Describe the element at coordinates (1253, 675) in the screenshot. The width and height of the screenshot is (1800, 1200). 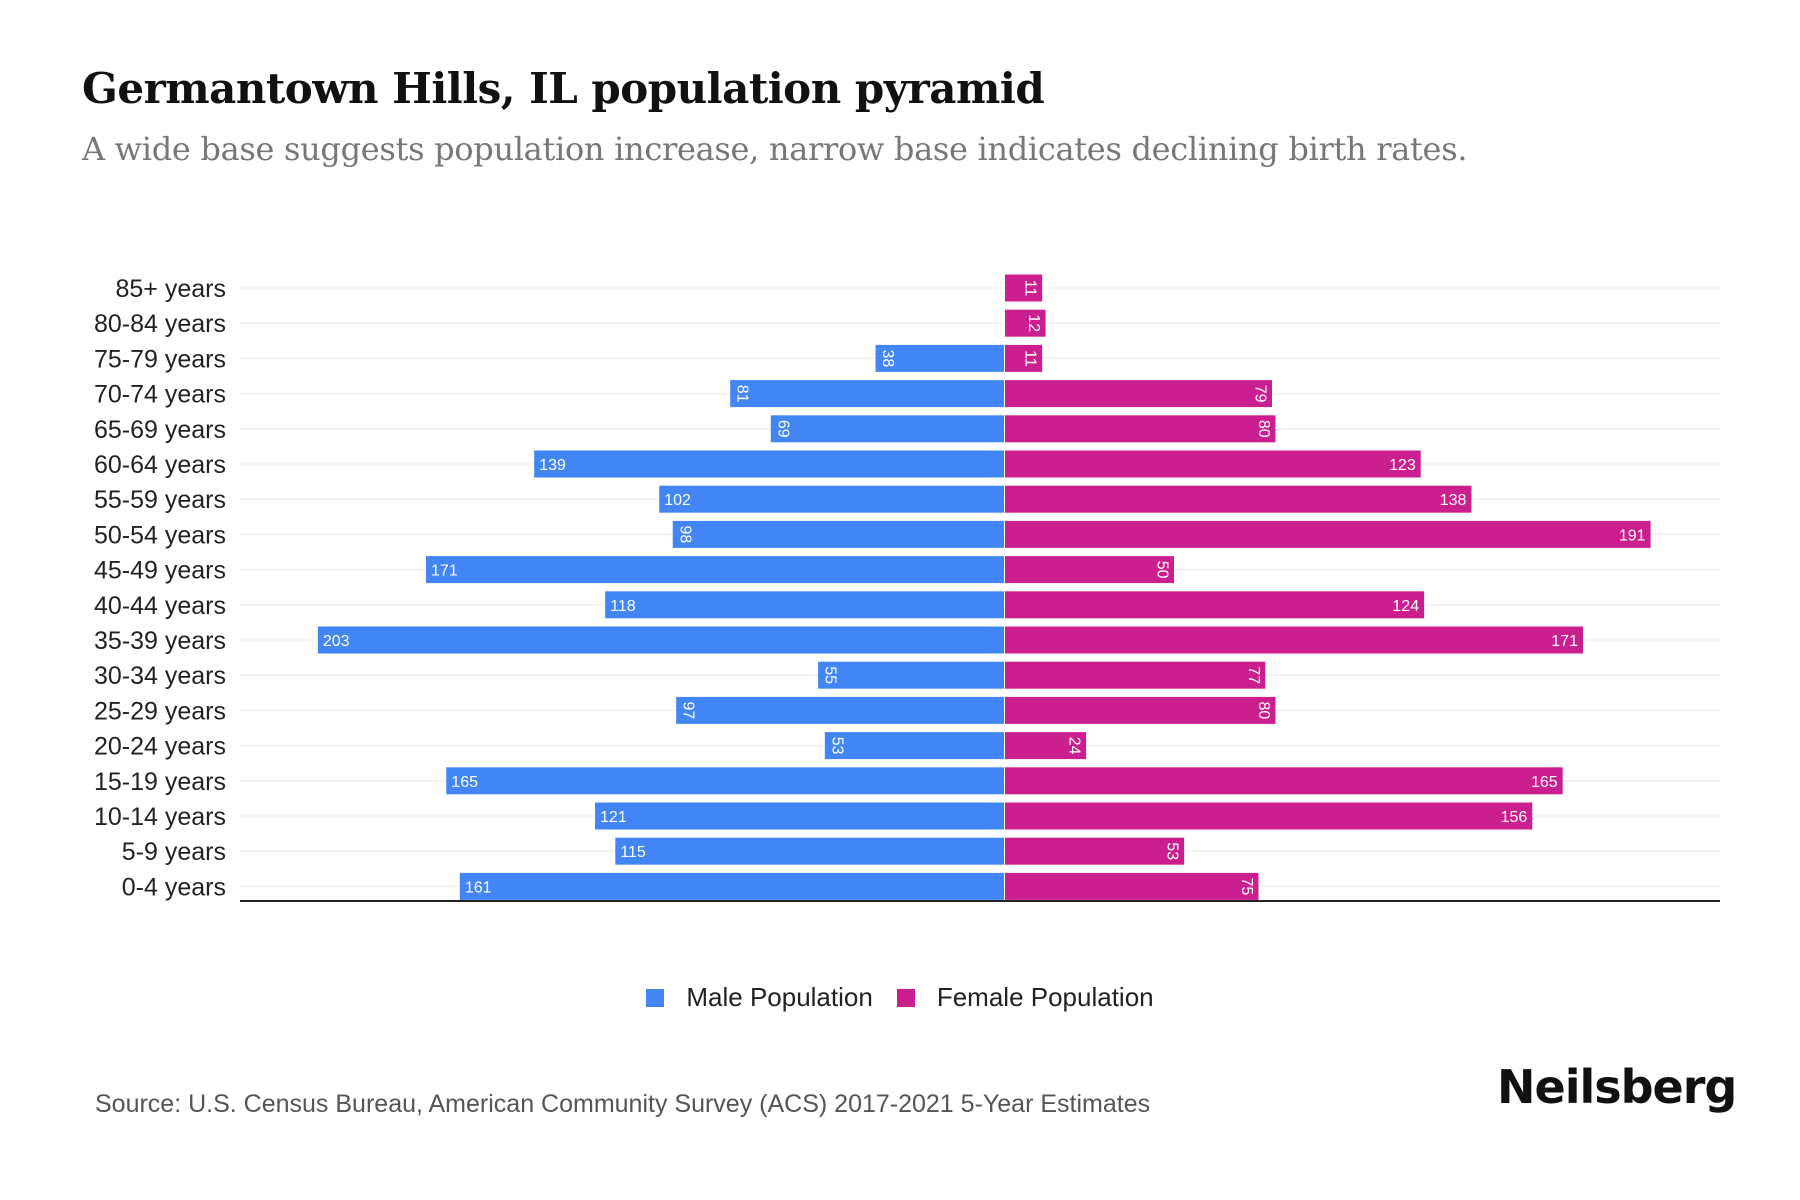
I see `data-label-female: 77` at that location.